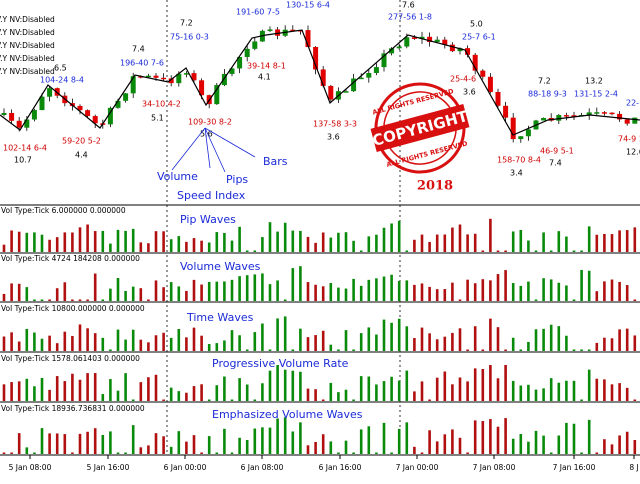 The width and height of the screenshot is (640, 484). I want to click on time-label: 5 Jan 08:00, so click(30, 467).